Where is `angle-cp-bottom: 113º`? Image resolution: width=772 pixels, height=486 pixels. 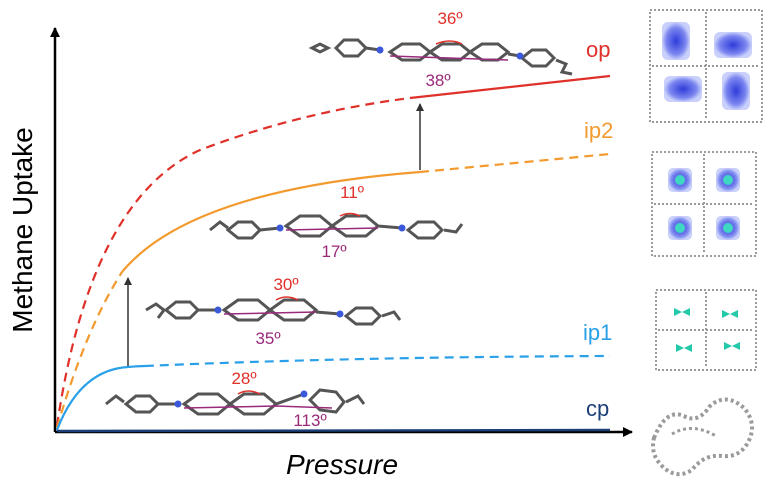
angle-cp-bottom: 113º is located at coordinates (309, 420).